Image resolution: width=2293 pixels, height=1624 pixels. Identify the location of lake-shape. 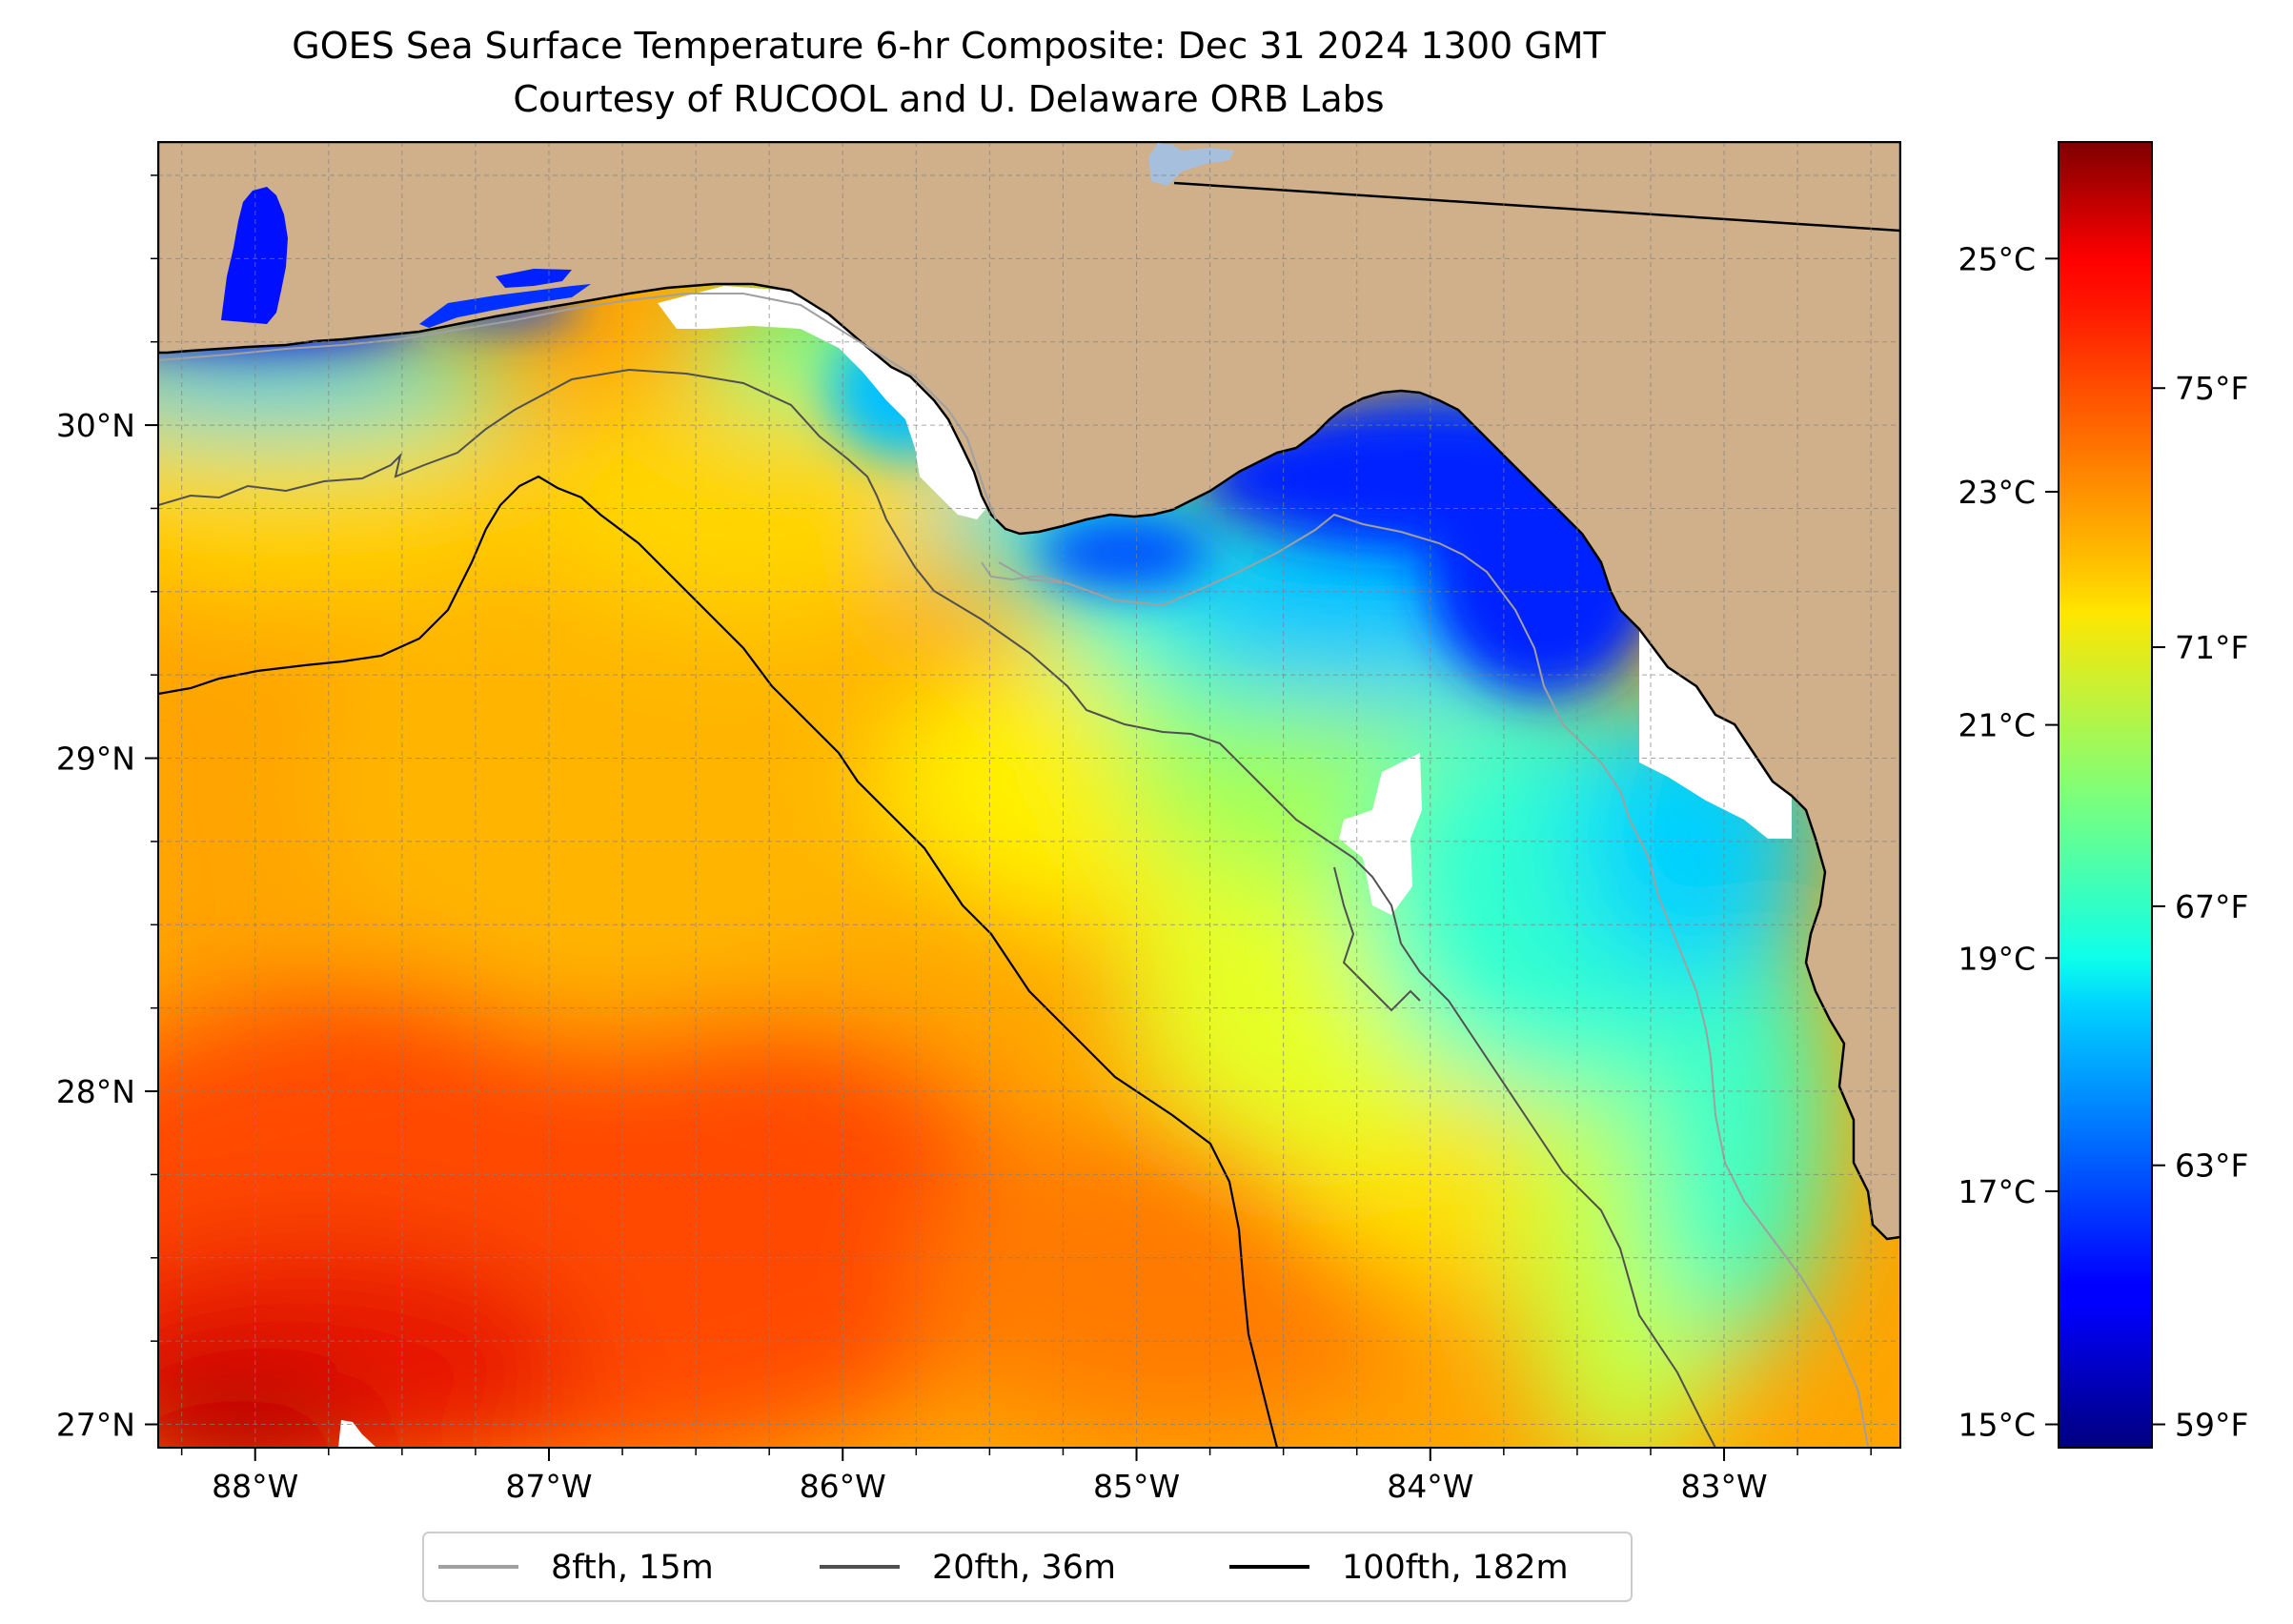
(1191, 164).